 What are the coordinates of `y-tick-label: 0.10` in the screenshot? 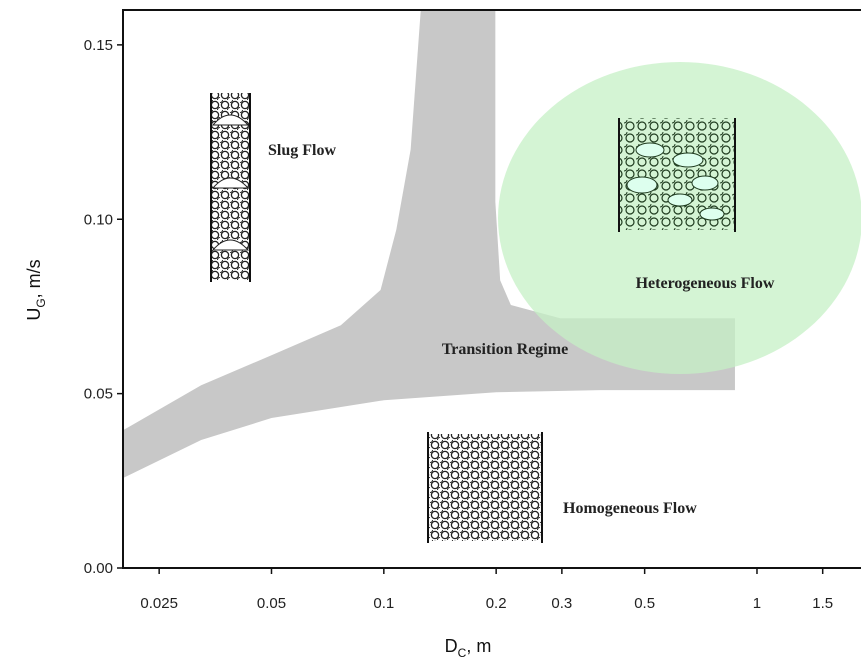 It's located at (98, 219).